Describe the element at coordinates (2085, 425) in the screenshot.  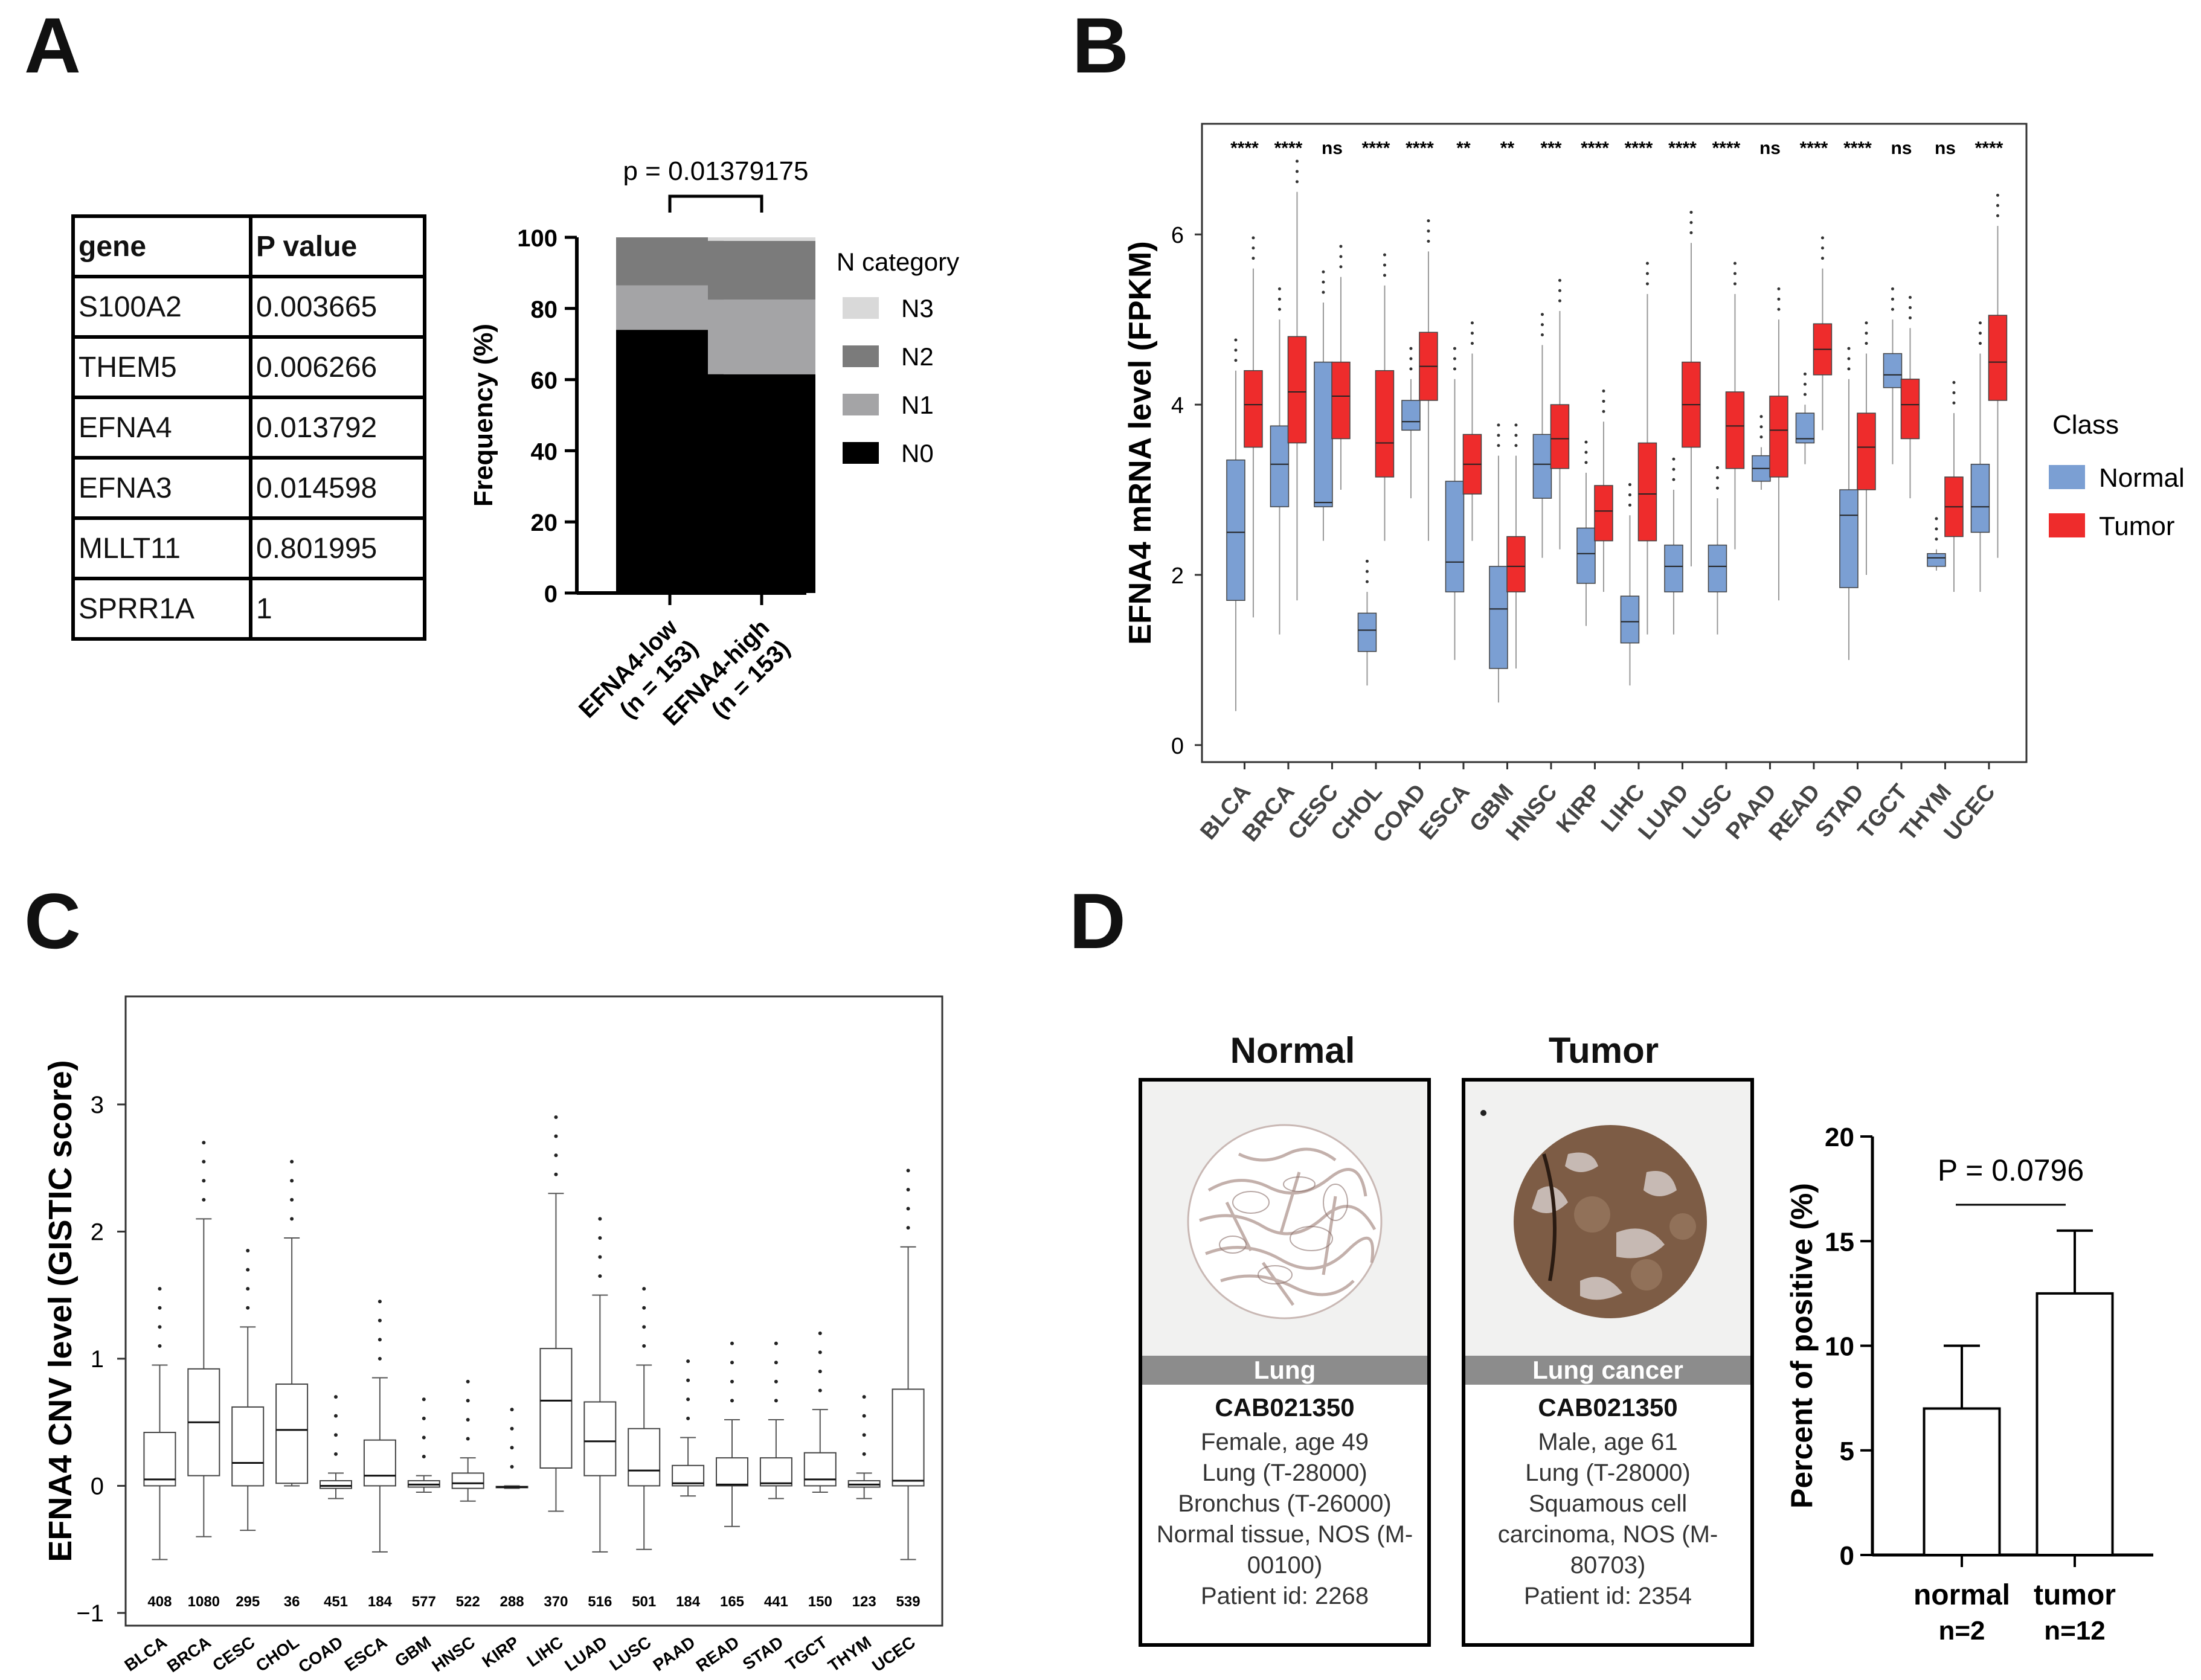
I see `b-legend-title: Class` at that location.